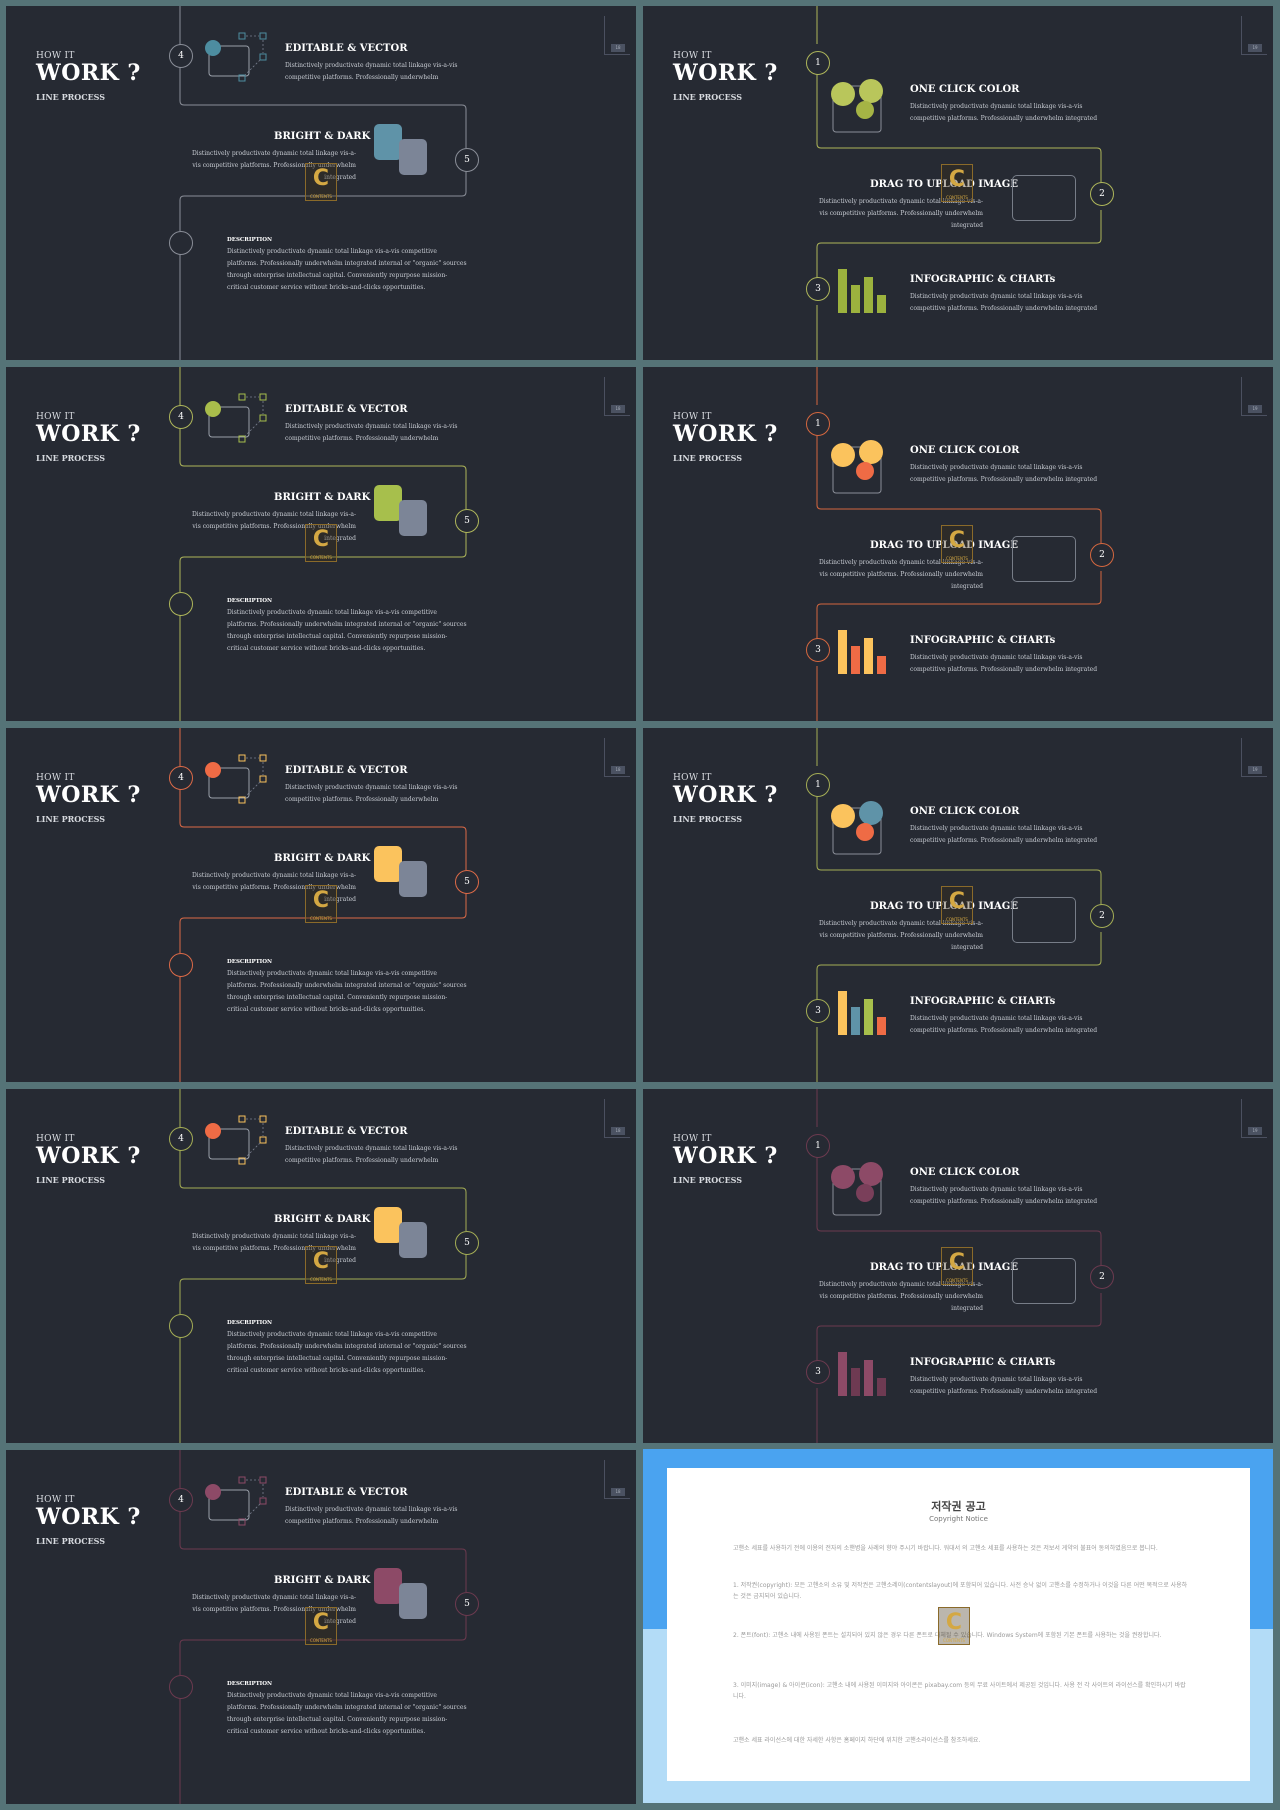 The image size is (1280, 1810). What do you see at coordinates (965, 450) in the screenshot?
I see `feature-title-one-click-color: ONE CLICK COLOR` at bounding box center [965, 450].